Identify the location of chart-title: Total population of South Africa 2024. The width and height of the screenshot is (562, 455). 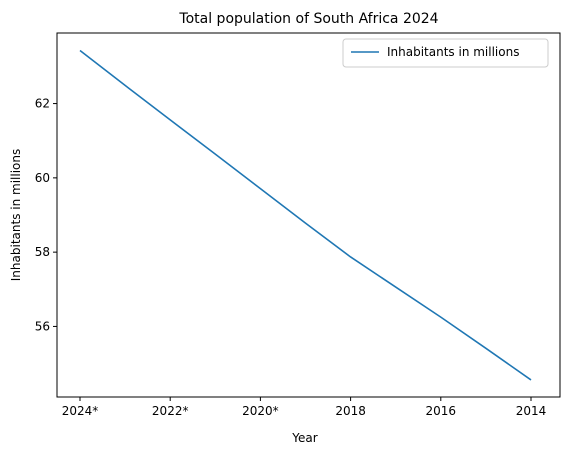
(308, 19).